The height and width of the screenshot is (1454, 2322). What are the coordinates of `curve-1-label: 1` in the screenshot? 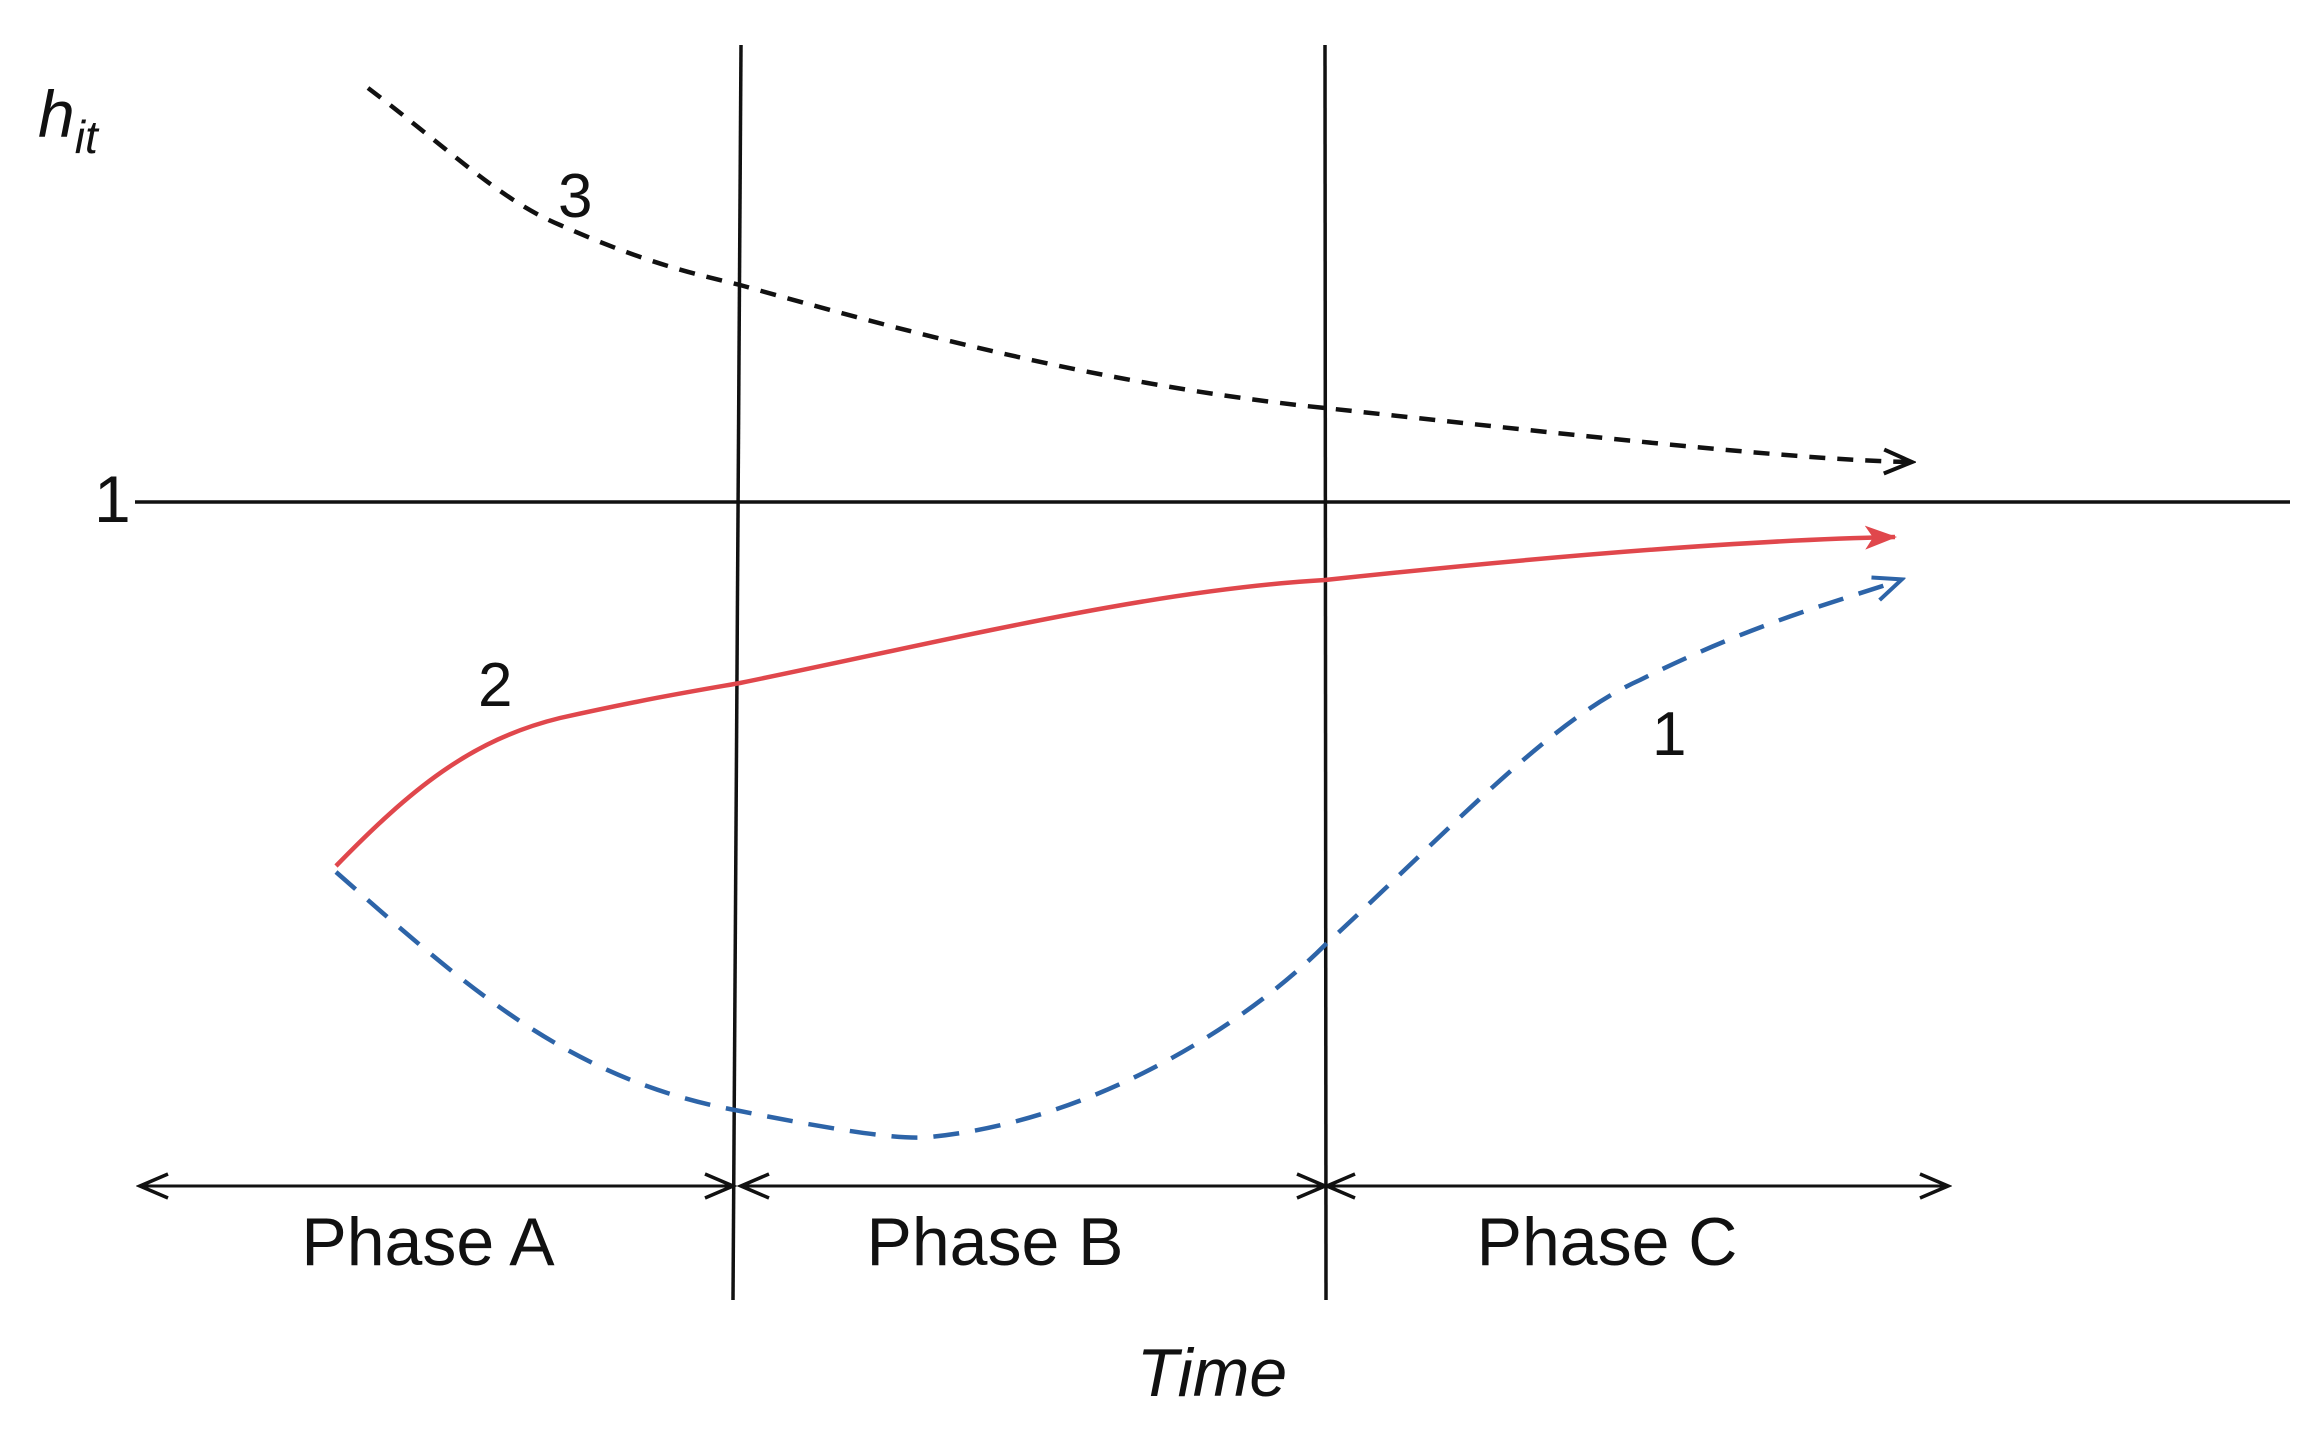 It's located at (1669, 734).